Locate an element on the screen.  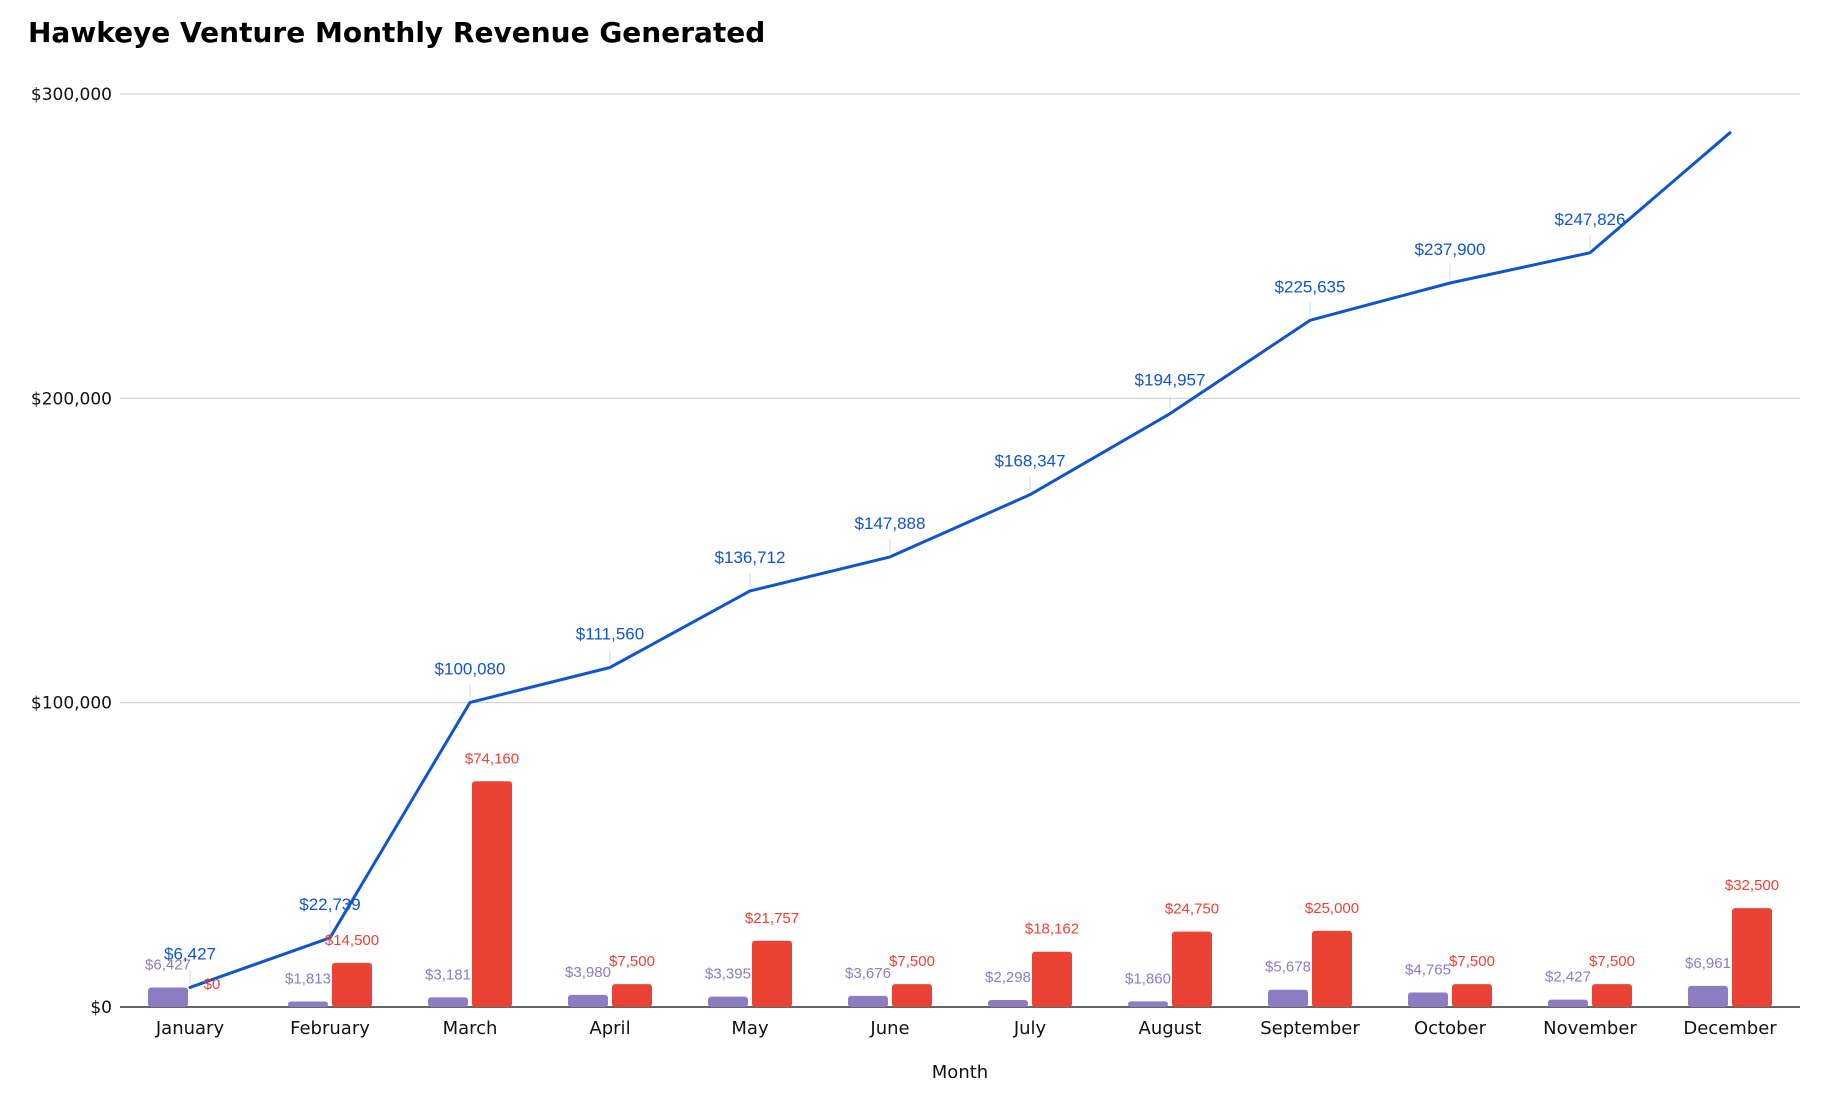
line-label-3: $111,560 is located at coordinates (610, 633).